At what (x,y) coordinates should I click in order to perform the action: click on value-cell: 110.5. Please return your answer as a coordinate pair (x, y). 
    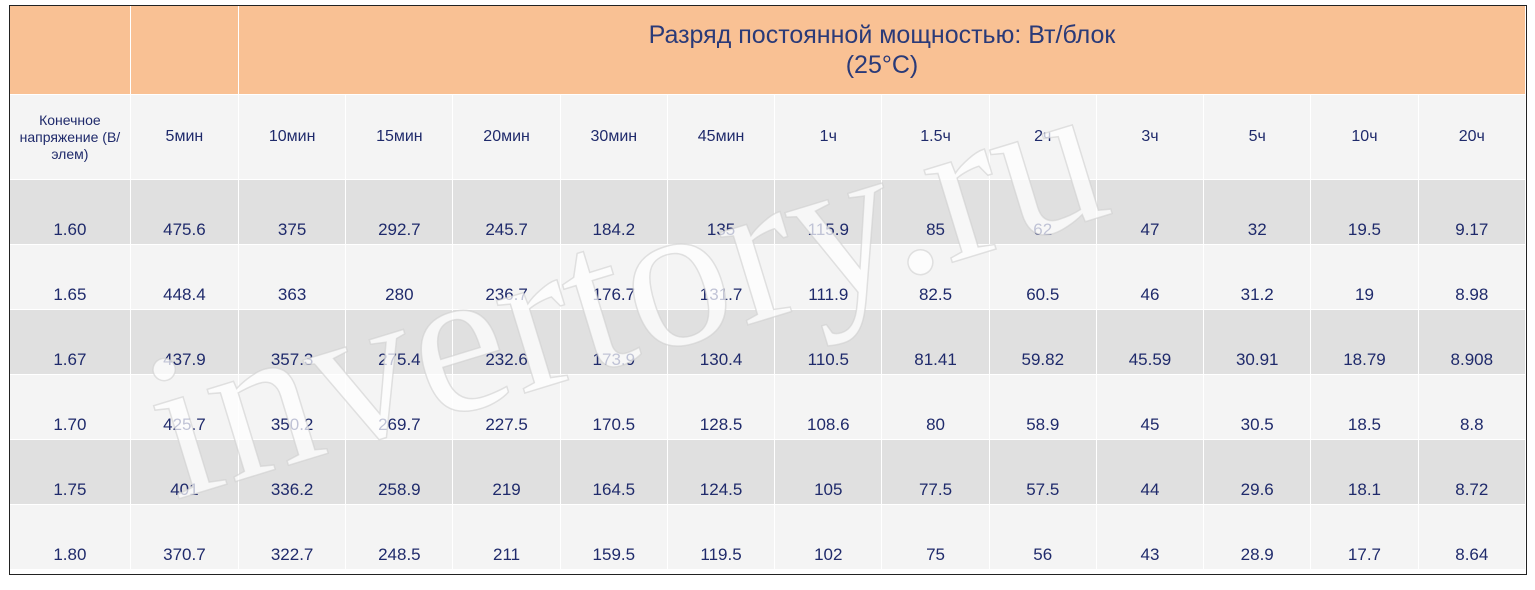
    Looking at the image, I should click on (828, 342).